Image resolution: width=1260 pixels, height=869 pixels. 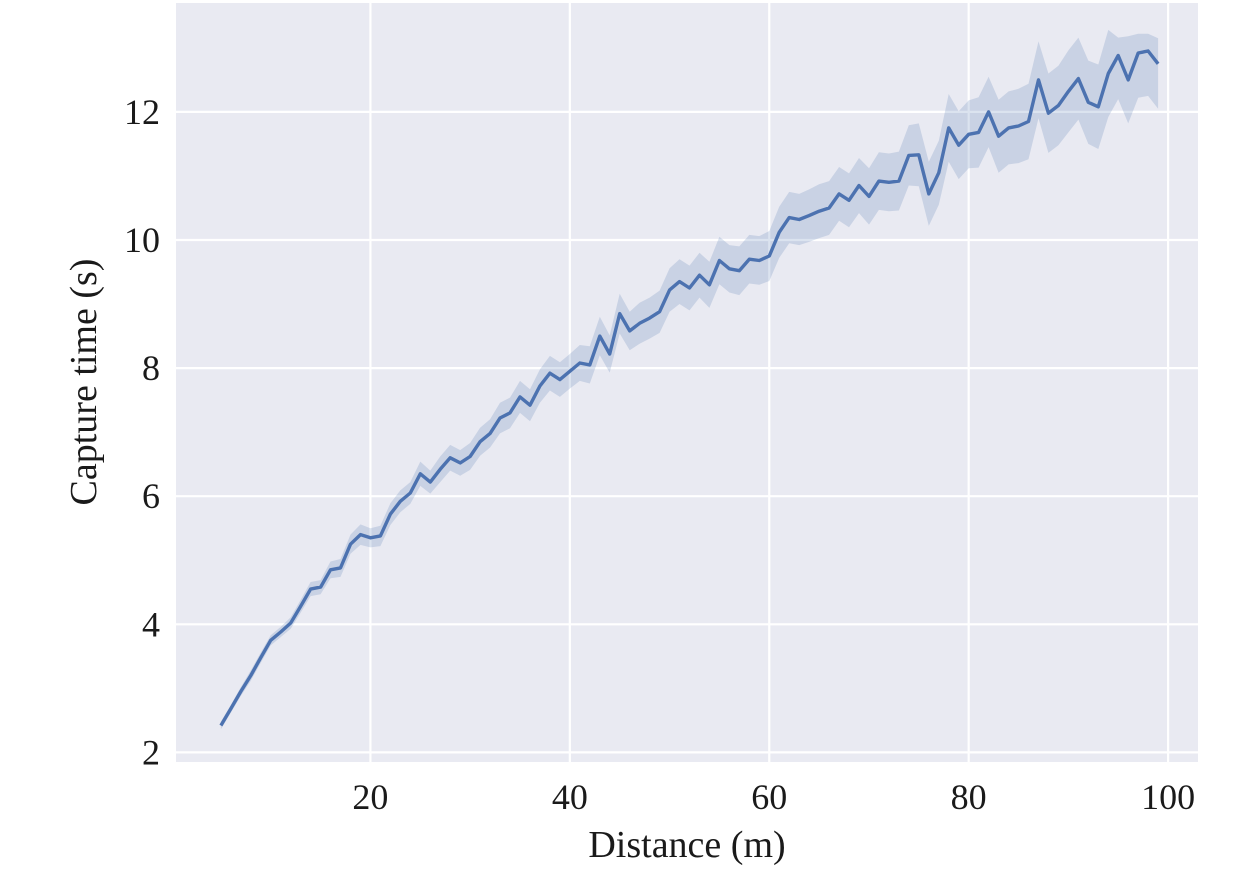 What do you see at coordinates (570, 797) in the screenshot?
I see `x-tick-label: 40` at bounding box center [570, 797].